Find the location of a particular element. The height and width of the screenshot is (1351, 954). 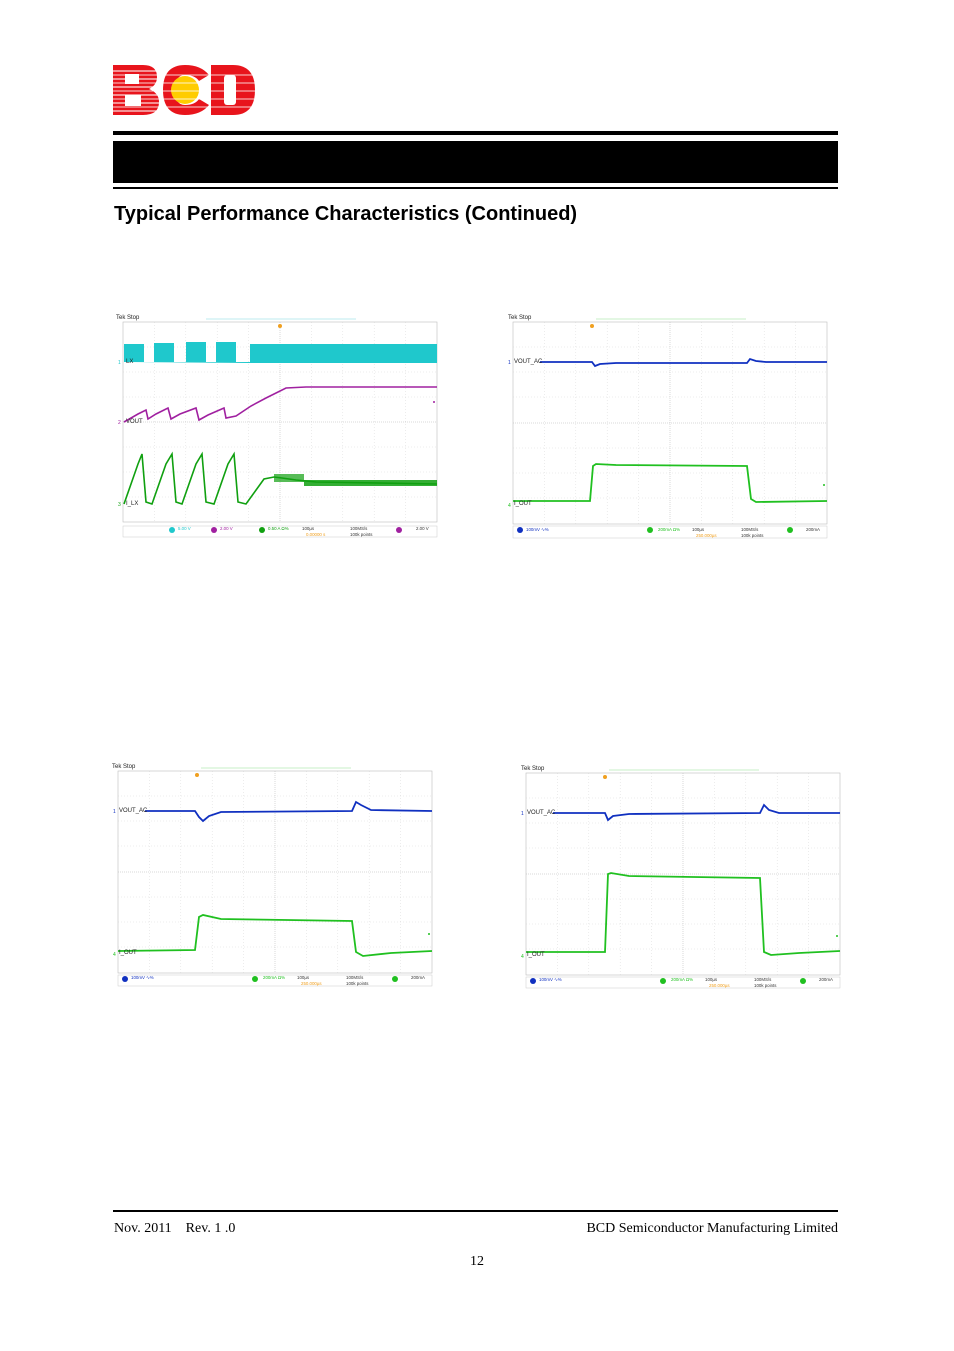

status-trigger: 2.00 V is located at coordinates (422, 528).